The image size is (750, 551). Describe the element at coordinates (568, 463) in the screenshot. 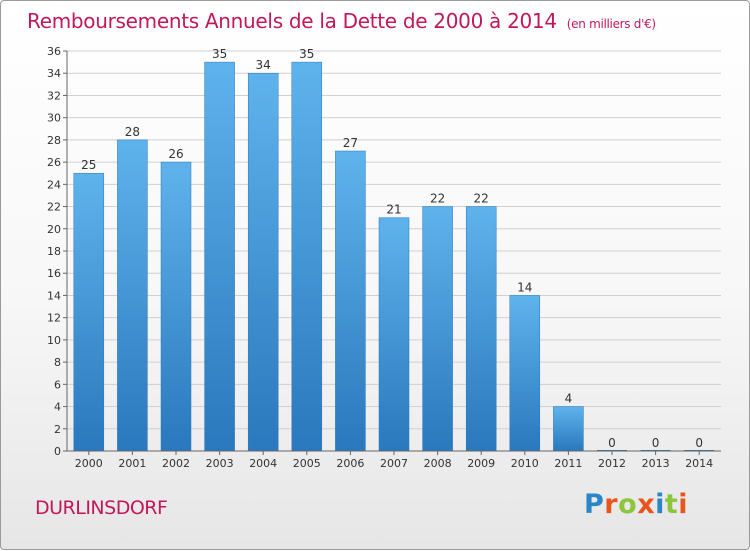

I see `x-tick-label: 2011` at that location.